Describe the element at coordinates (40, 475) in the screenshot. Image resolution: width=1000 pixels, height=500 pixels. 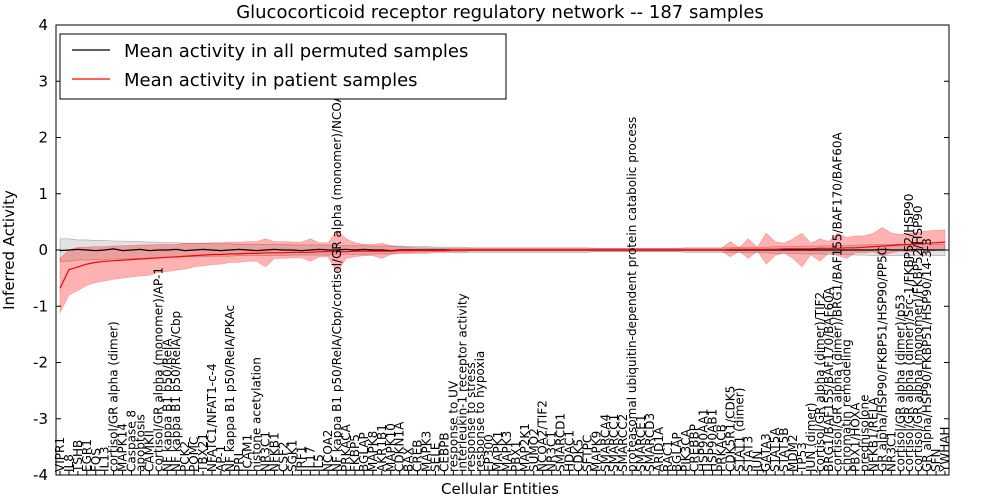
I see `y-tick-label: -4` at that location.